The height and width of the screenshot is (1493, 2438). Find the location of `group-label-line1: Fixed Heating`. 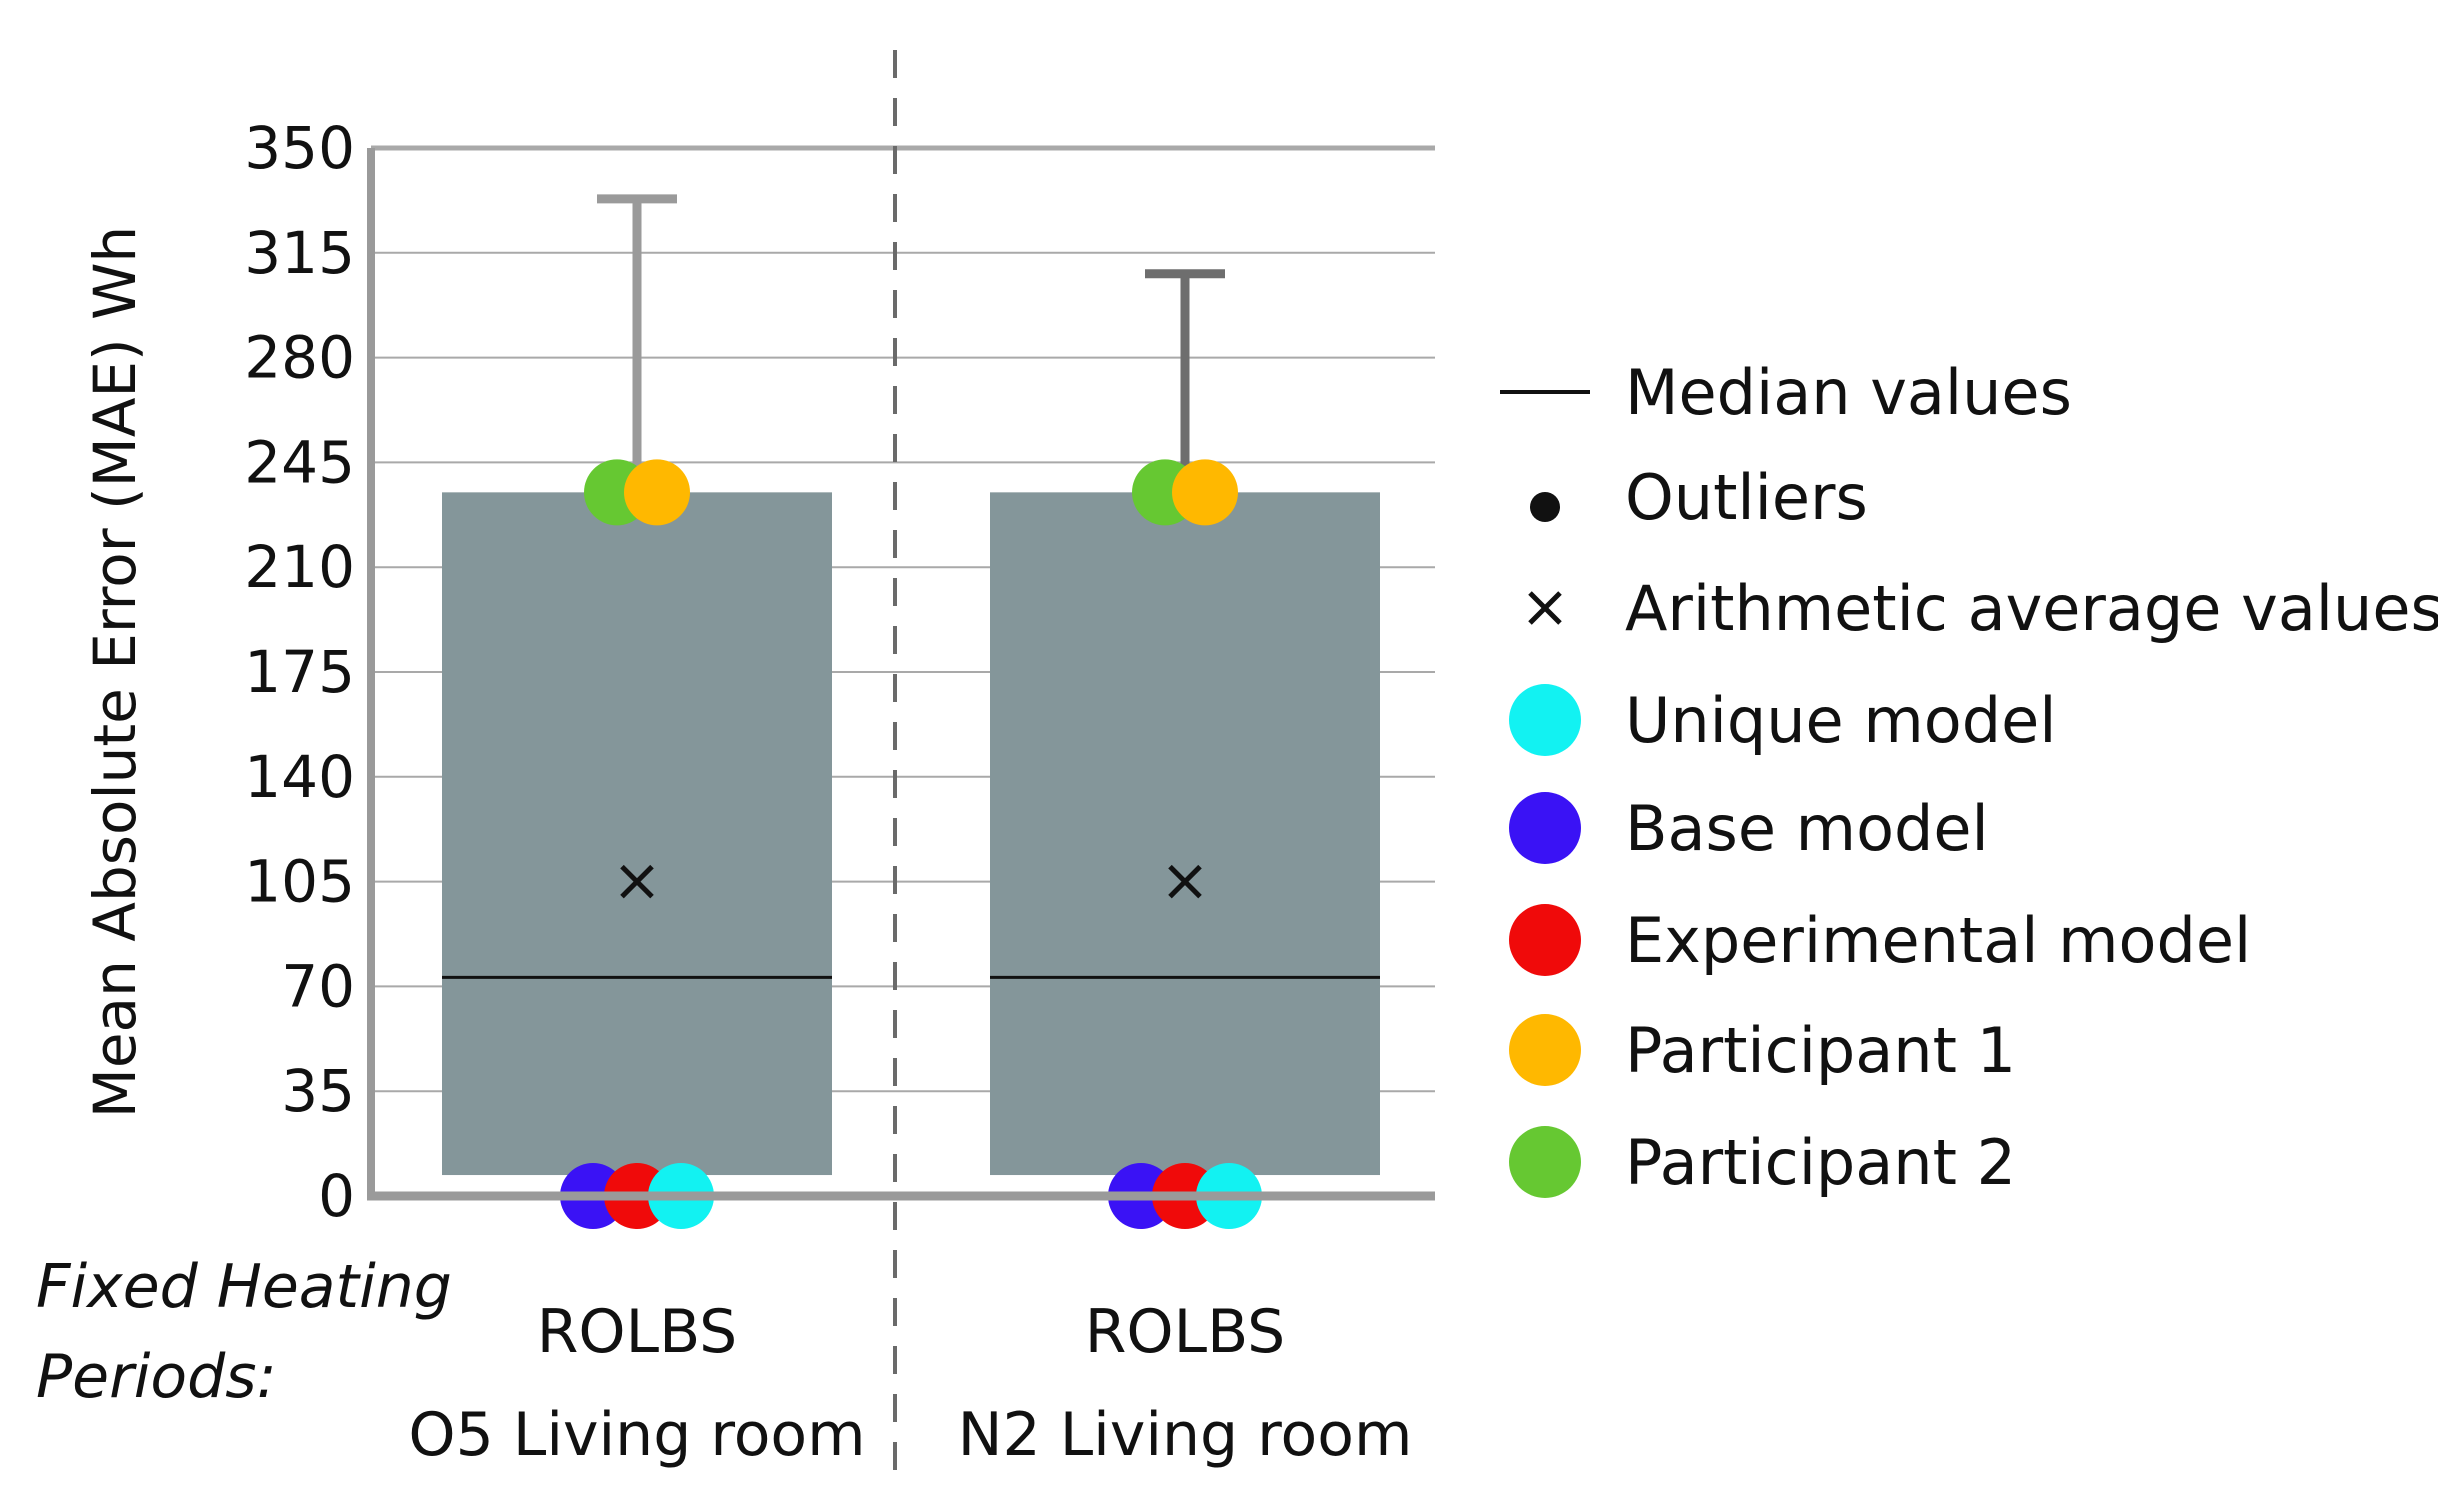

group-label-line1: Fixed Heating is located at coordinates (244, 1287).